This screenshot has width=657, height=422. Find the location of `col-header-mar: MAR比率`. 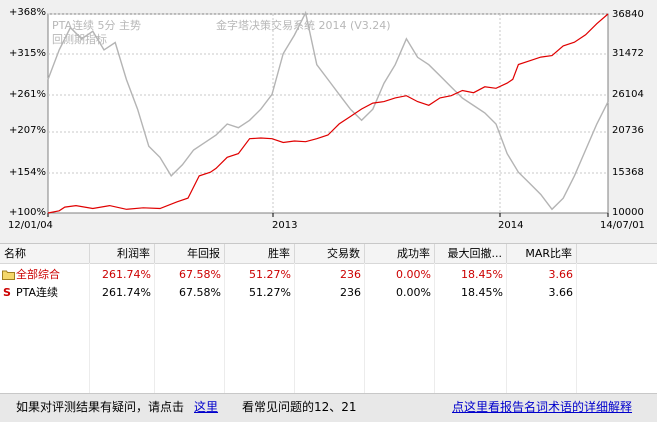

col-header-mar: MAR比率 is located at coordinates (542, 253).